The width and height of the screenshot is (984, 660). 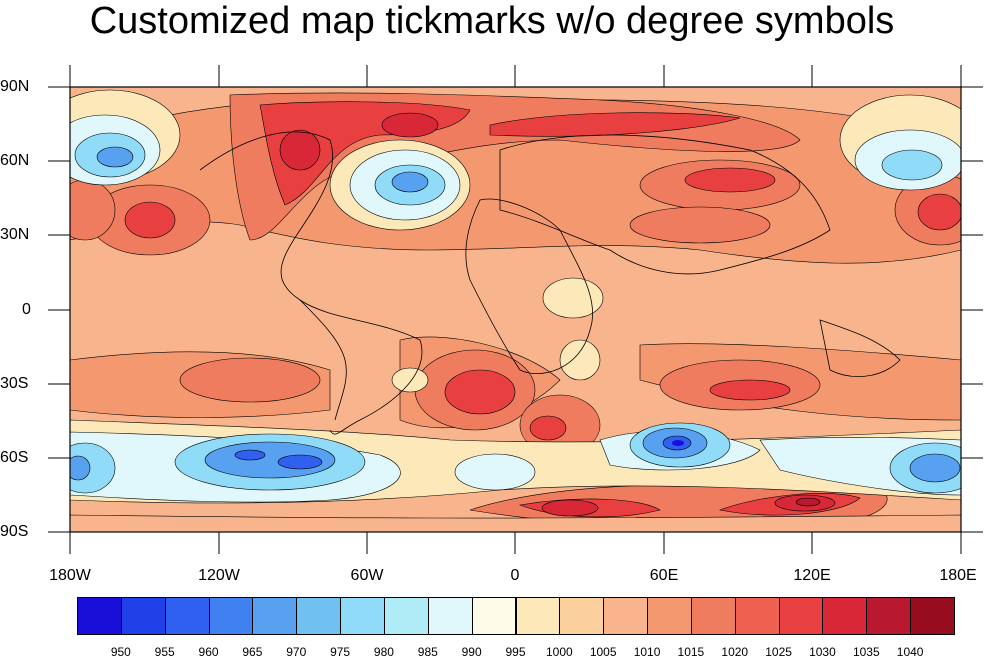 I want to click on colorbar-level-label: 985, so click(x=427, y=652).